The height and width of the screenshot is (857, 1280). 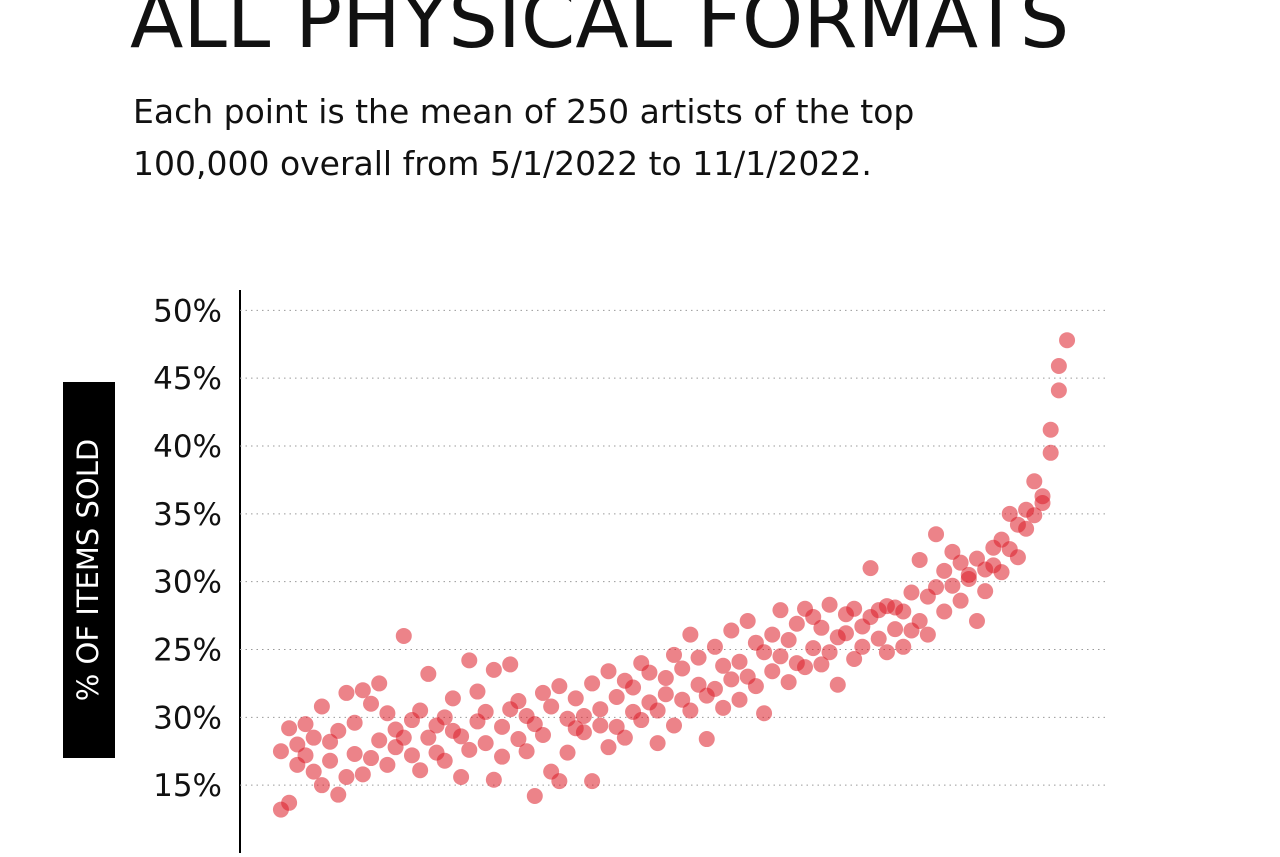 I want to click on chart-title: ALL PHYSICAL FORMATS, so click(x=599, y=33).